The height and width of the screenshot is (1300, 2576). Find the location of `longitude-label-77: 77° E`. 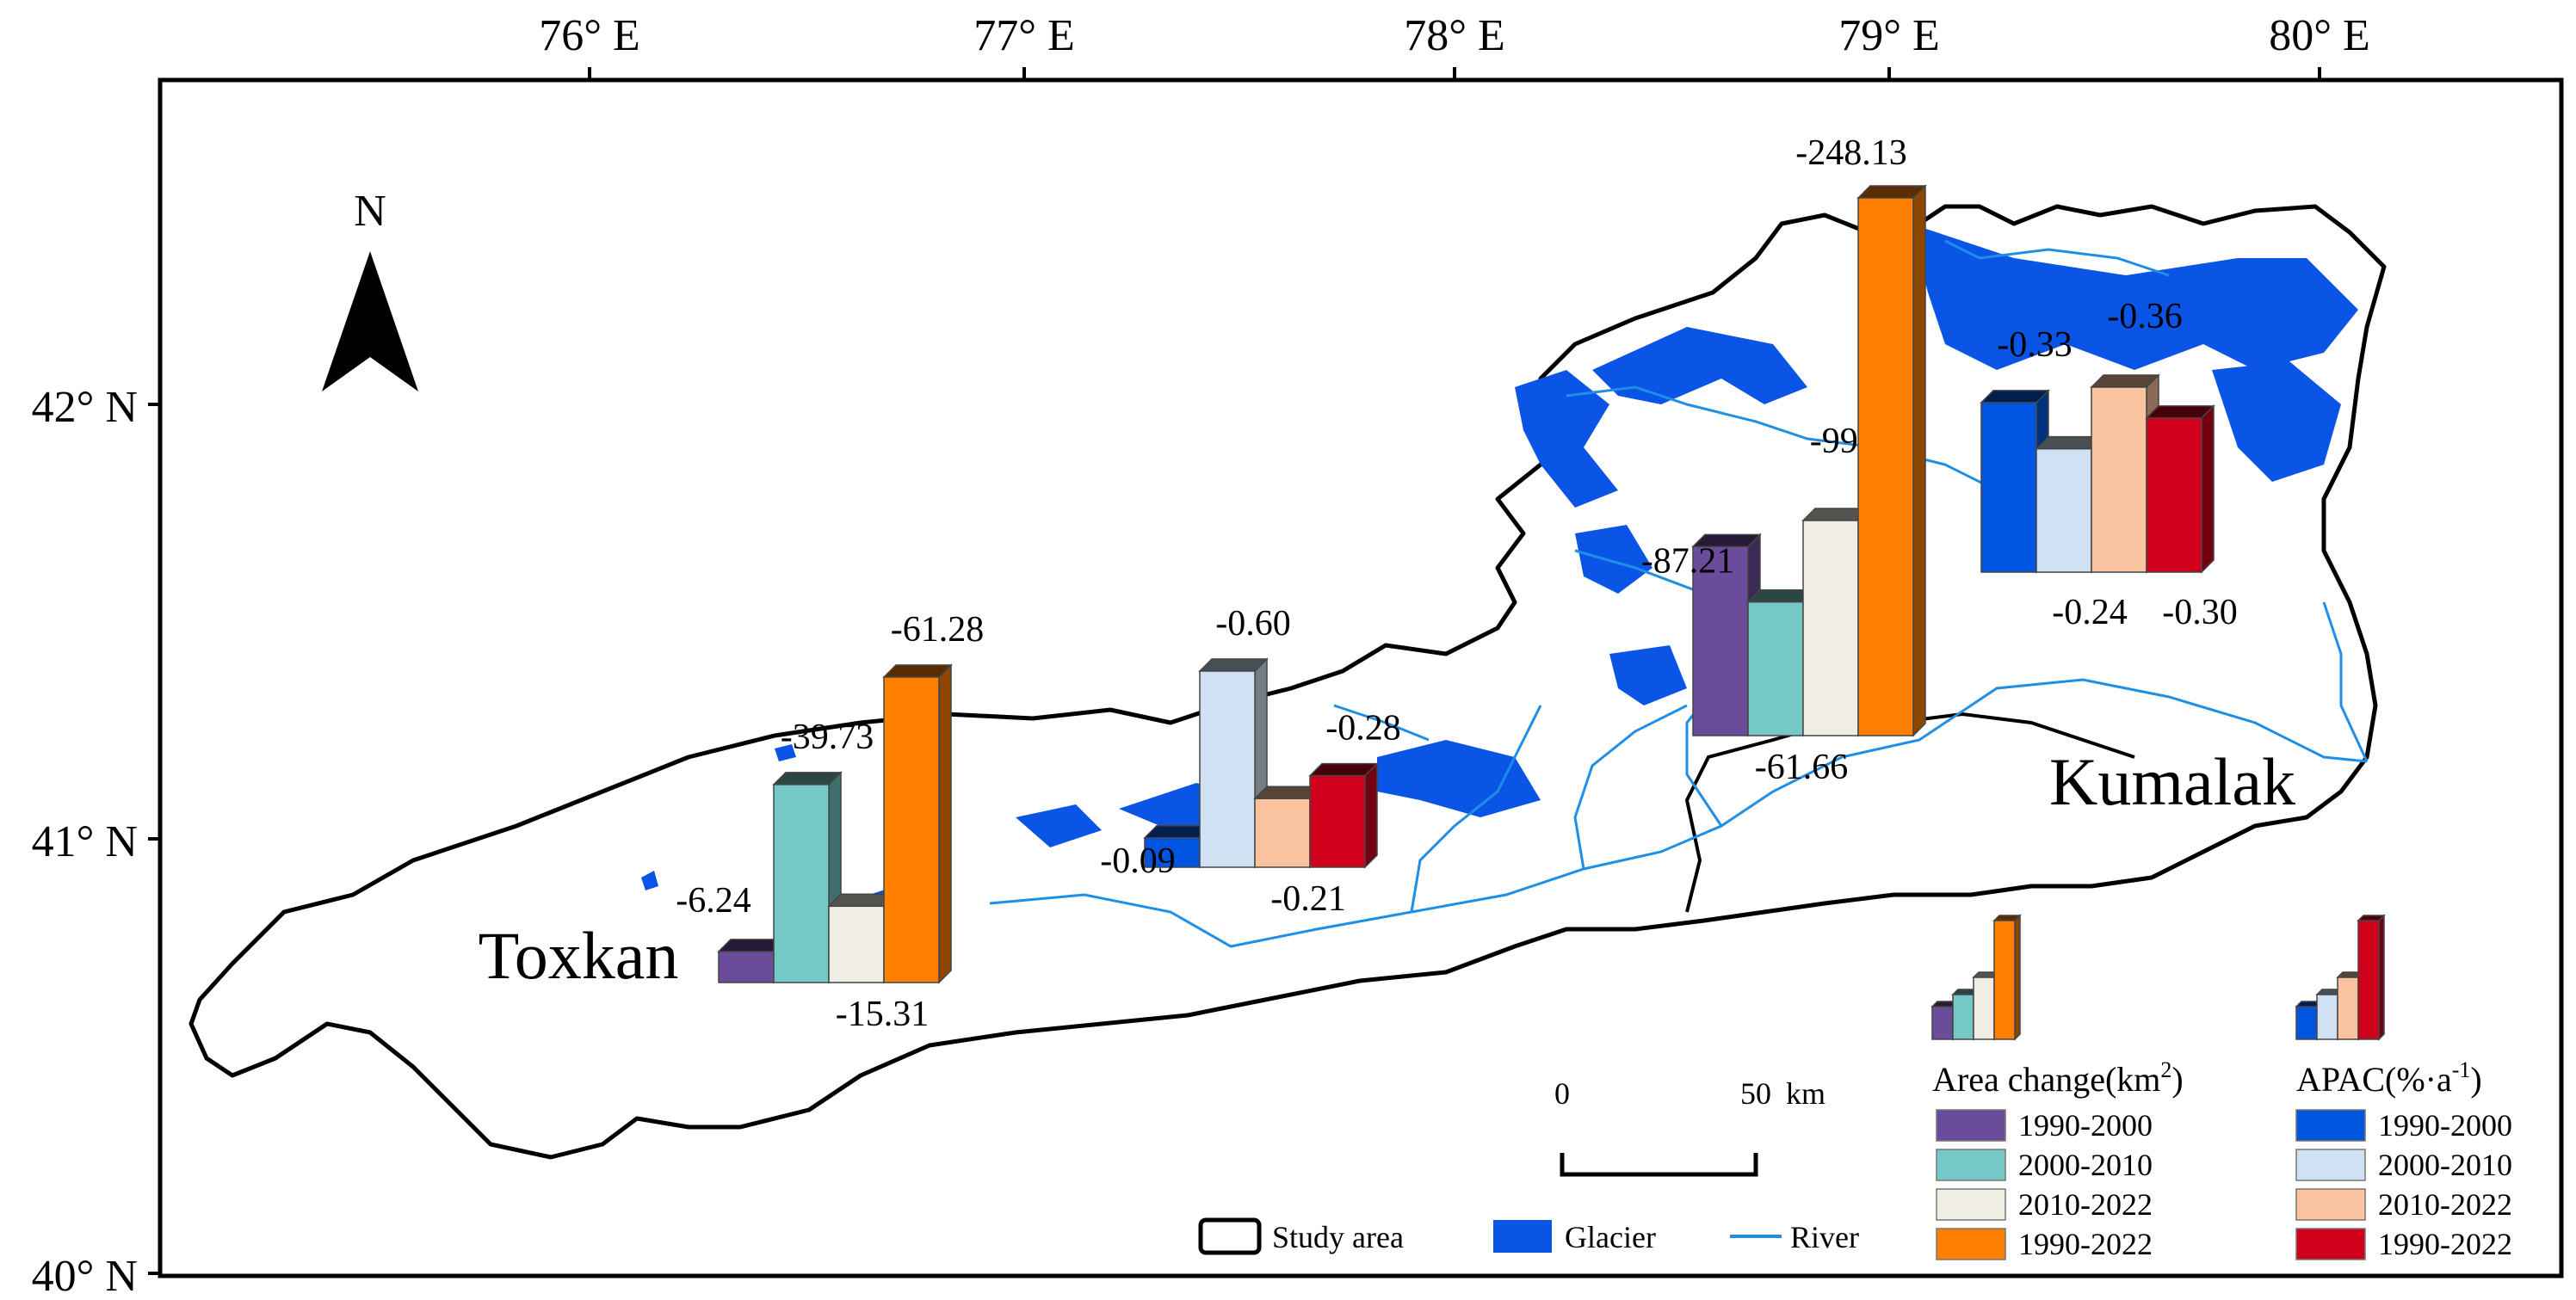

longitude-label-77: 77° E is located at coordinates (1024, 35).